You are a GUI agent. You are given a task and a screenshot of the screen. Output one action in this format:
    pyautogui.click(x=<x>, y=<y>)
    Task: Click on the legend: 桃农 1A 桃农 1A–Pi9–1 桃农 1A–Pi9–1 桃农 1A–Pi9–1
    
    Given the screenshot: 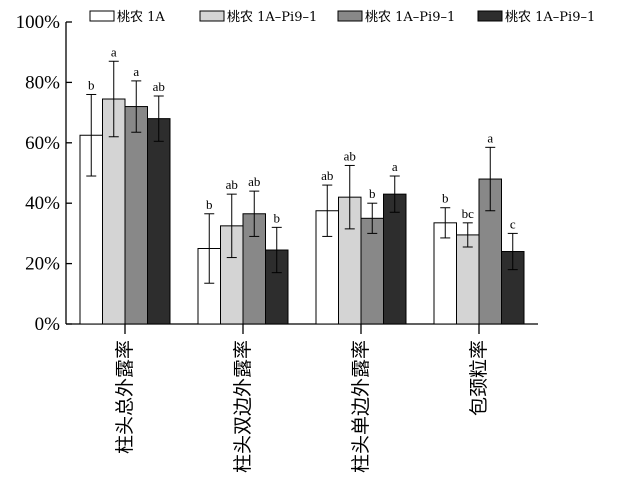 What is the action you would take?
    pyautogui.click(x=342, y=17)
    